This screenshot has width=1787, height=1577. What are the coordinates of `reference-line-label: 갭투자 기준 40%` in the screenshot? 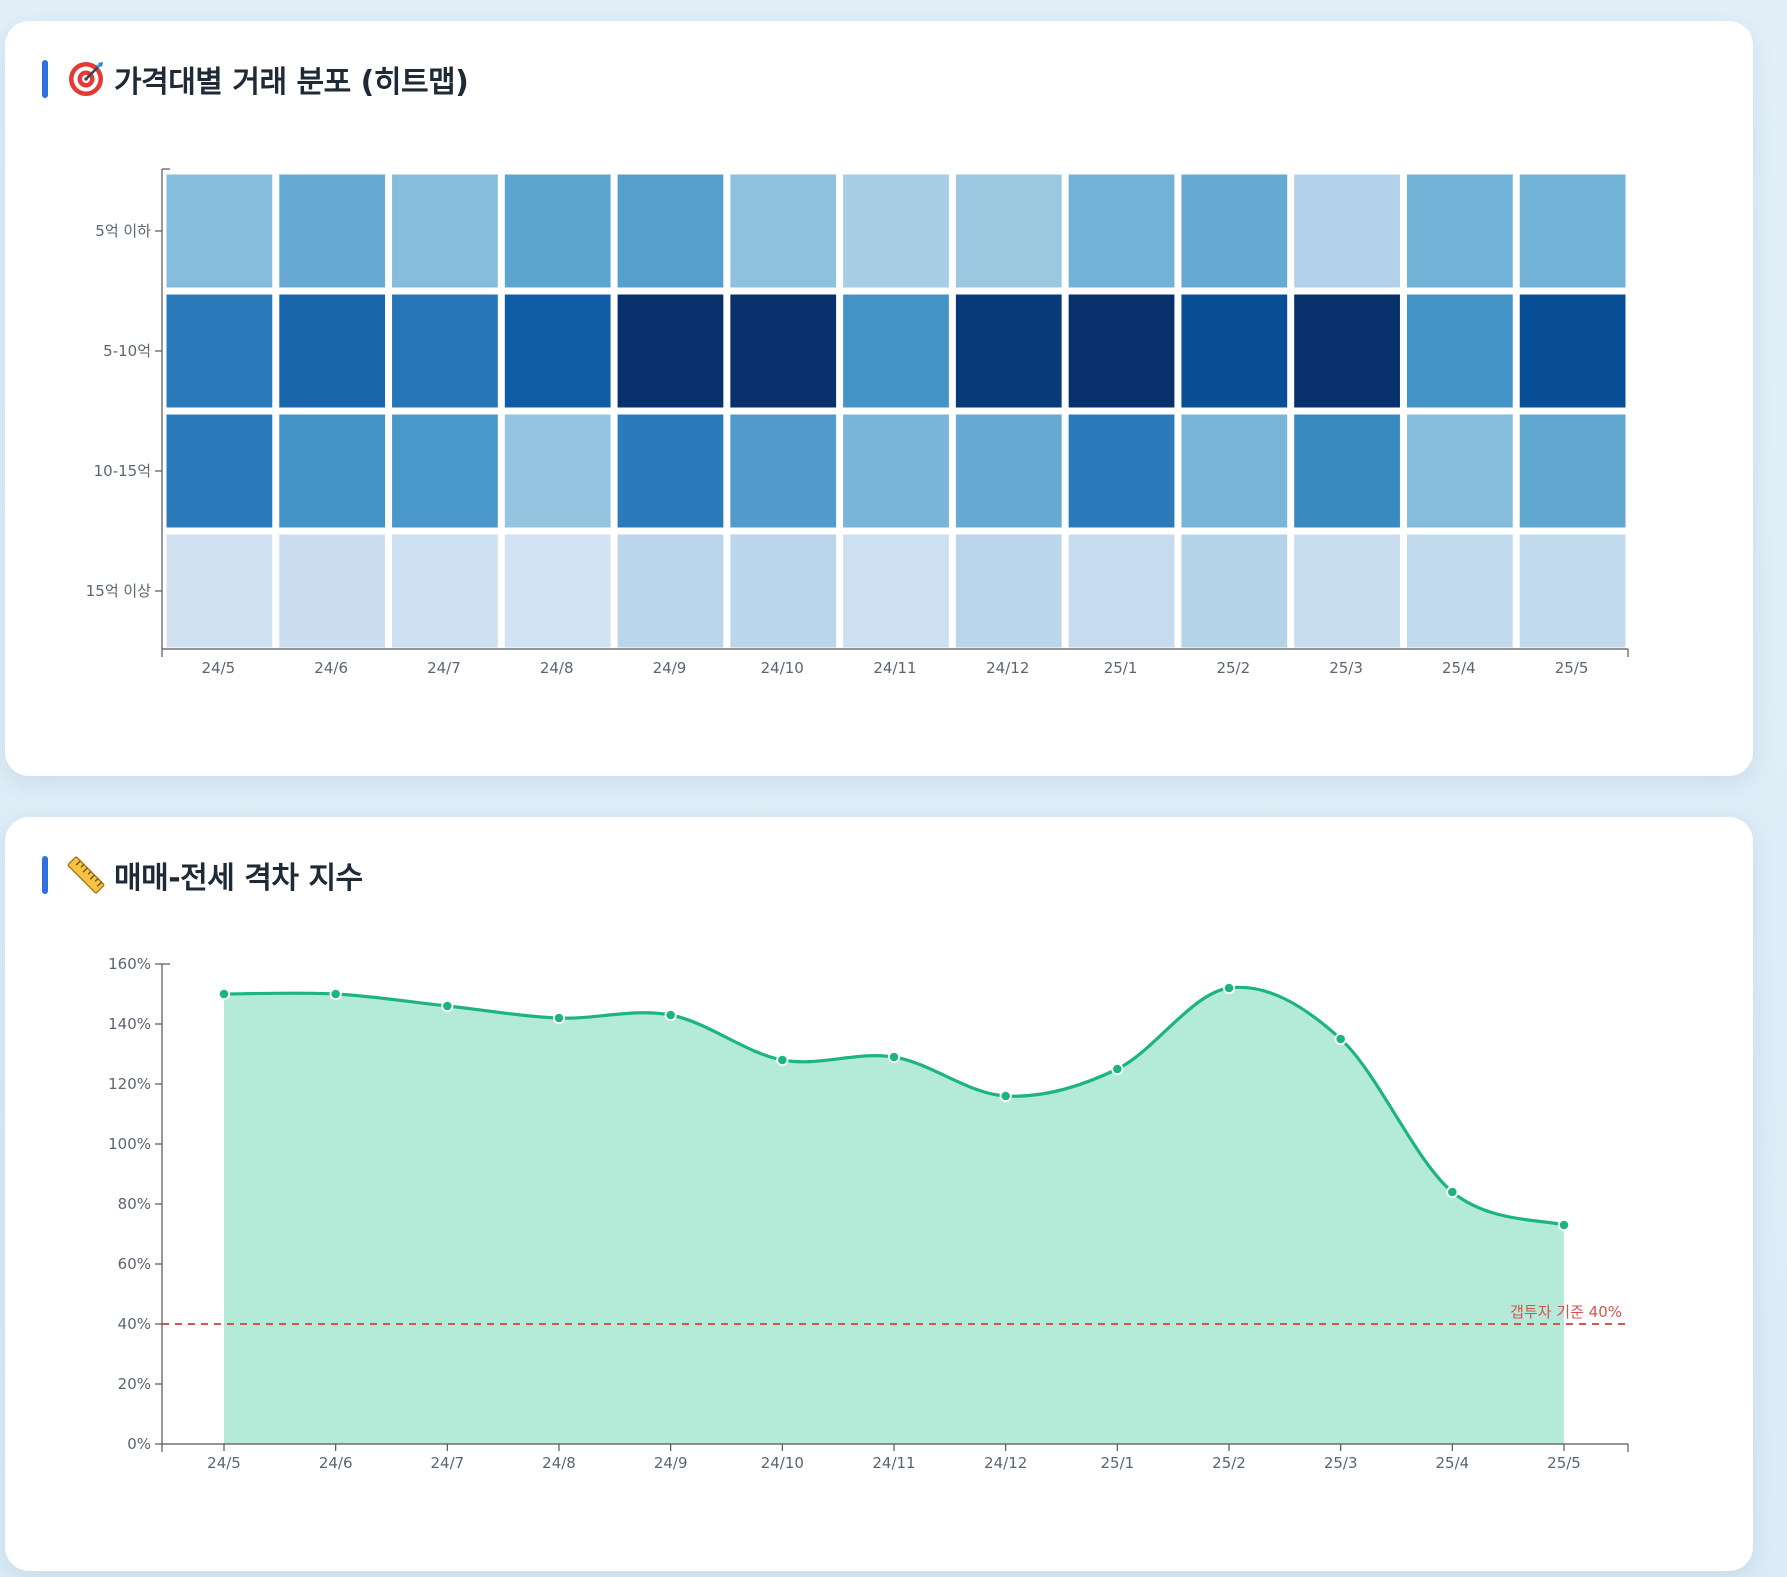 It's located at (1566, 1312).